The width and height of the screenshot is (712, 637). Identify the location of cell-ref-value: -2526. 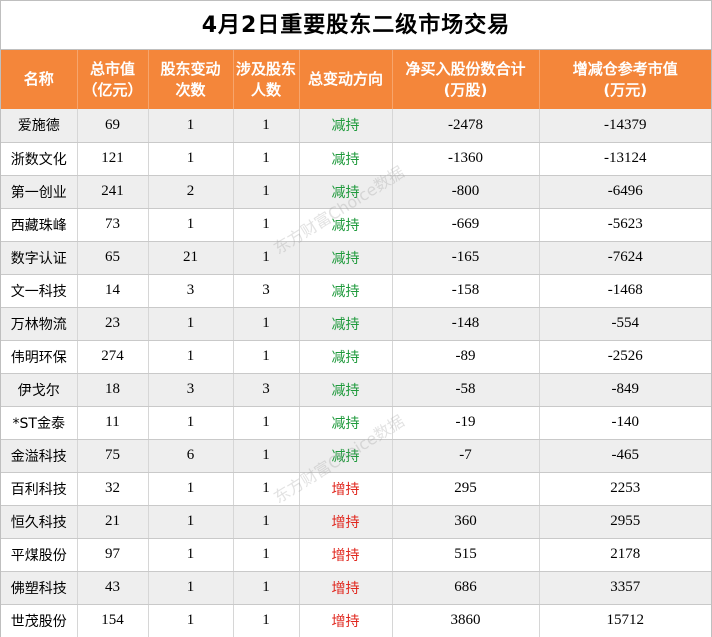
(625, 357).